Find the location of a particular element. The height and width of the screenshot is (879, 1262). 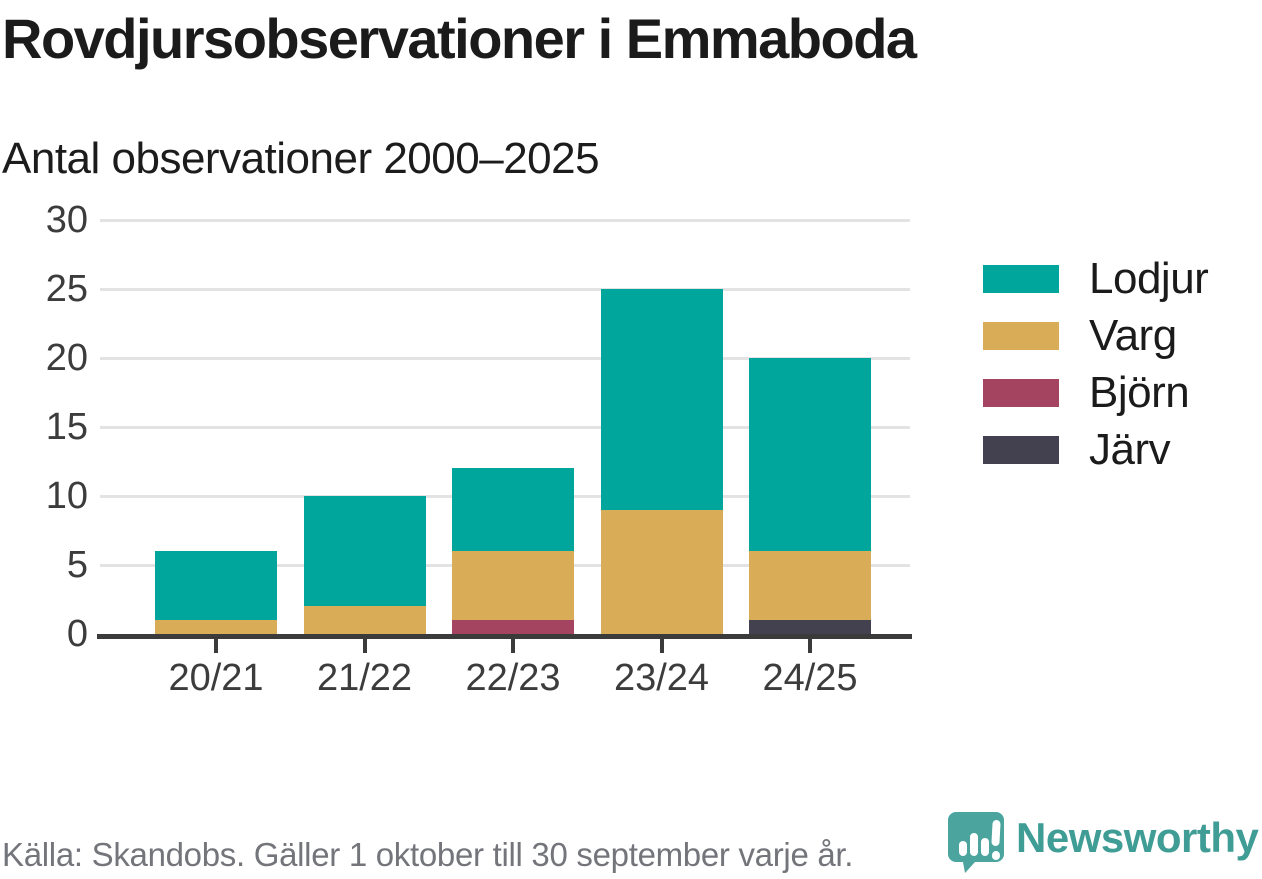

x-tick-label: 24/25 is located at coordinates (810, 678).